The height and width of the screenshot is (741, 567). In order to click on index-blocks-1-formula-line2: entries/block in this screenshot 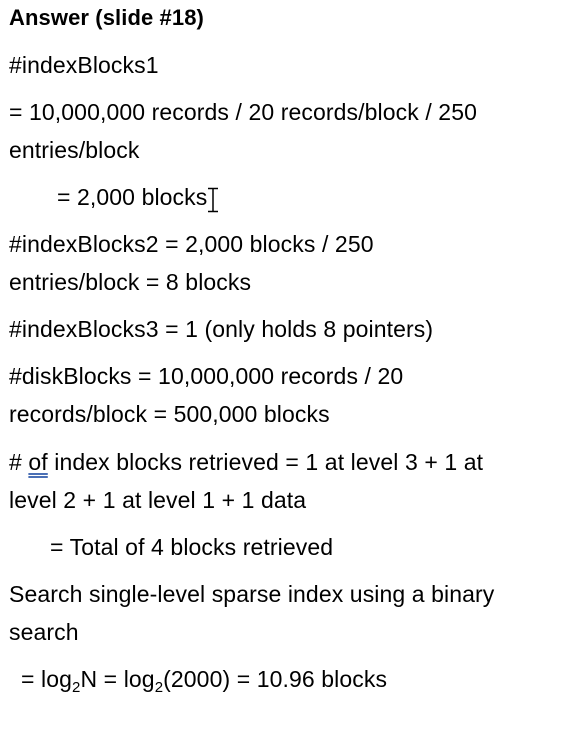, I will do `click(74, 150)`.